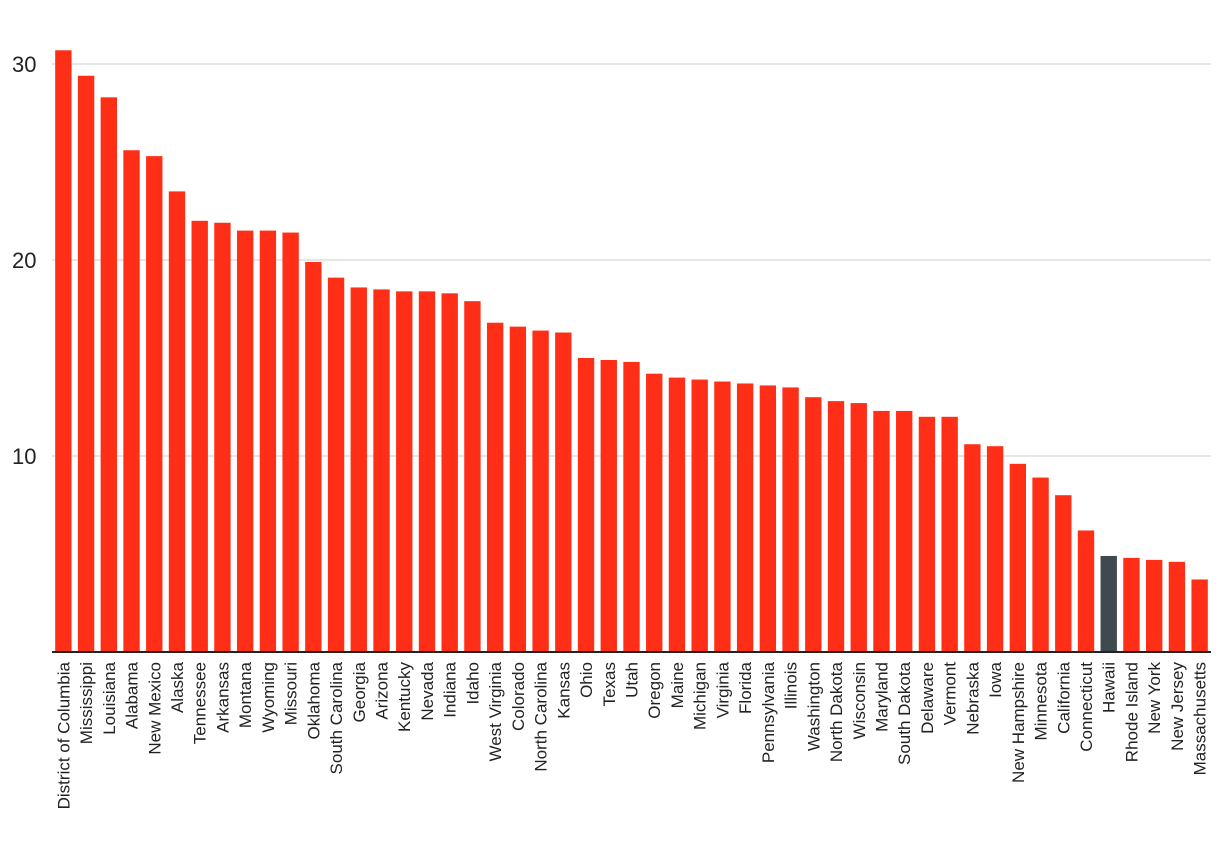 The height and width of the screenshot is (858, 1220). I want to click on bar-alabama, so click(131, 401).